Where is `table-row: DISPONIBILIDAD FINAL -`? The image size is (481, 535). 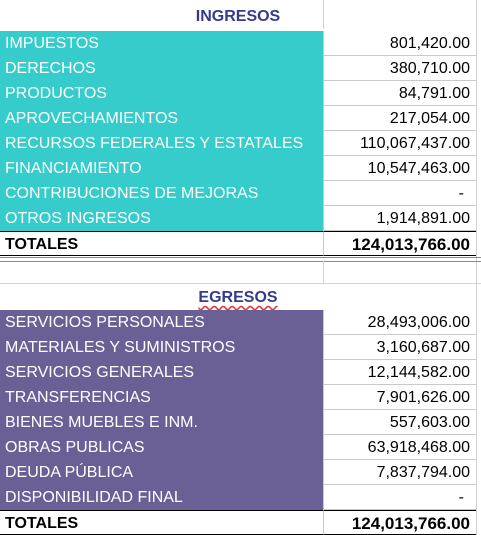
table-row: DISPONIBILIDAD FINAL - is located at coordinates (240, 497).